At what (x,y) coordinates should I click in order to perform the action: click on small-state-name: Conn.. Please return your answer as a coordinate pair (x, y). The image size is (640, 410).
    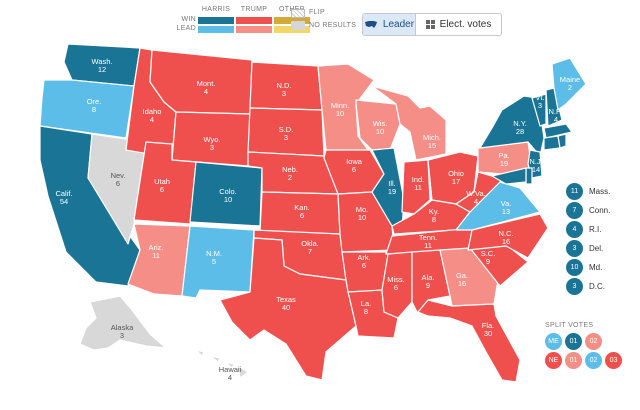
    Looking at the image, I should click on (600, 210).